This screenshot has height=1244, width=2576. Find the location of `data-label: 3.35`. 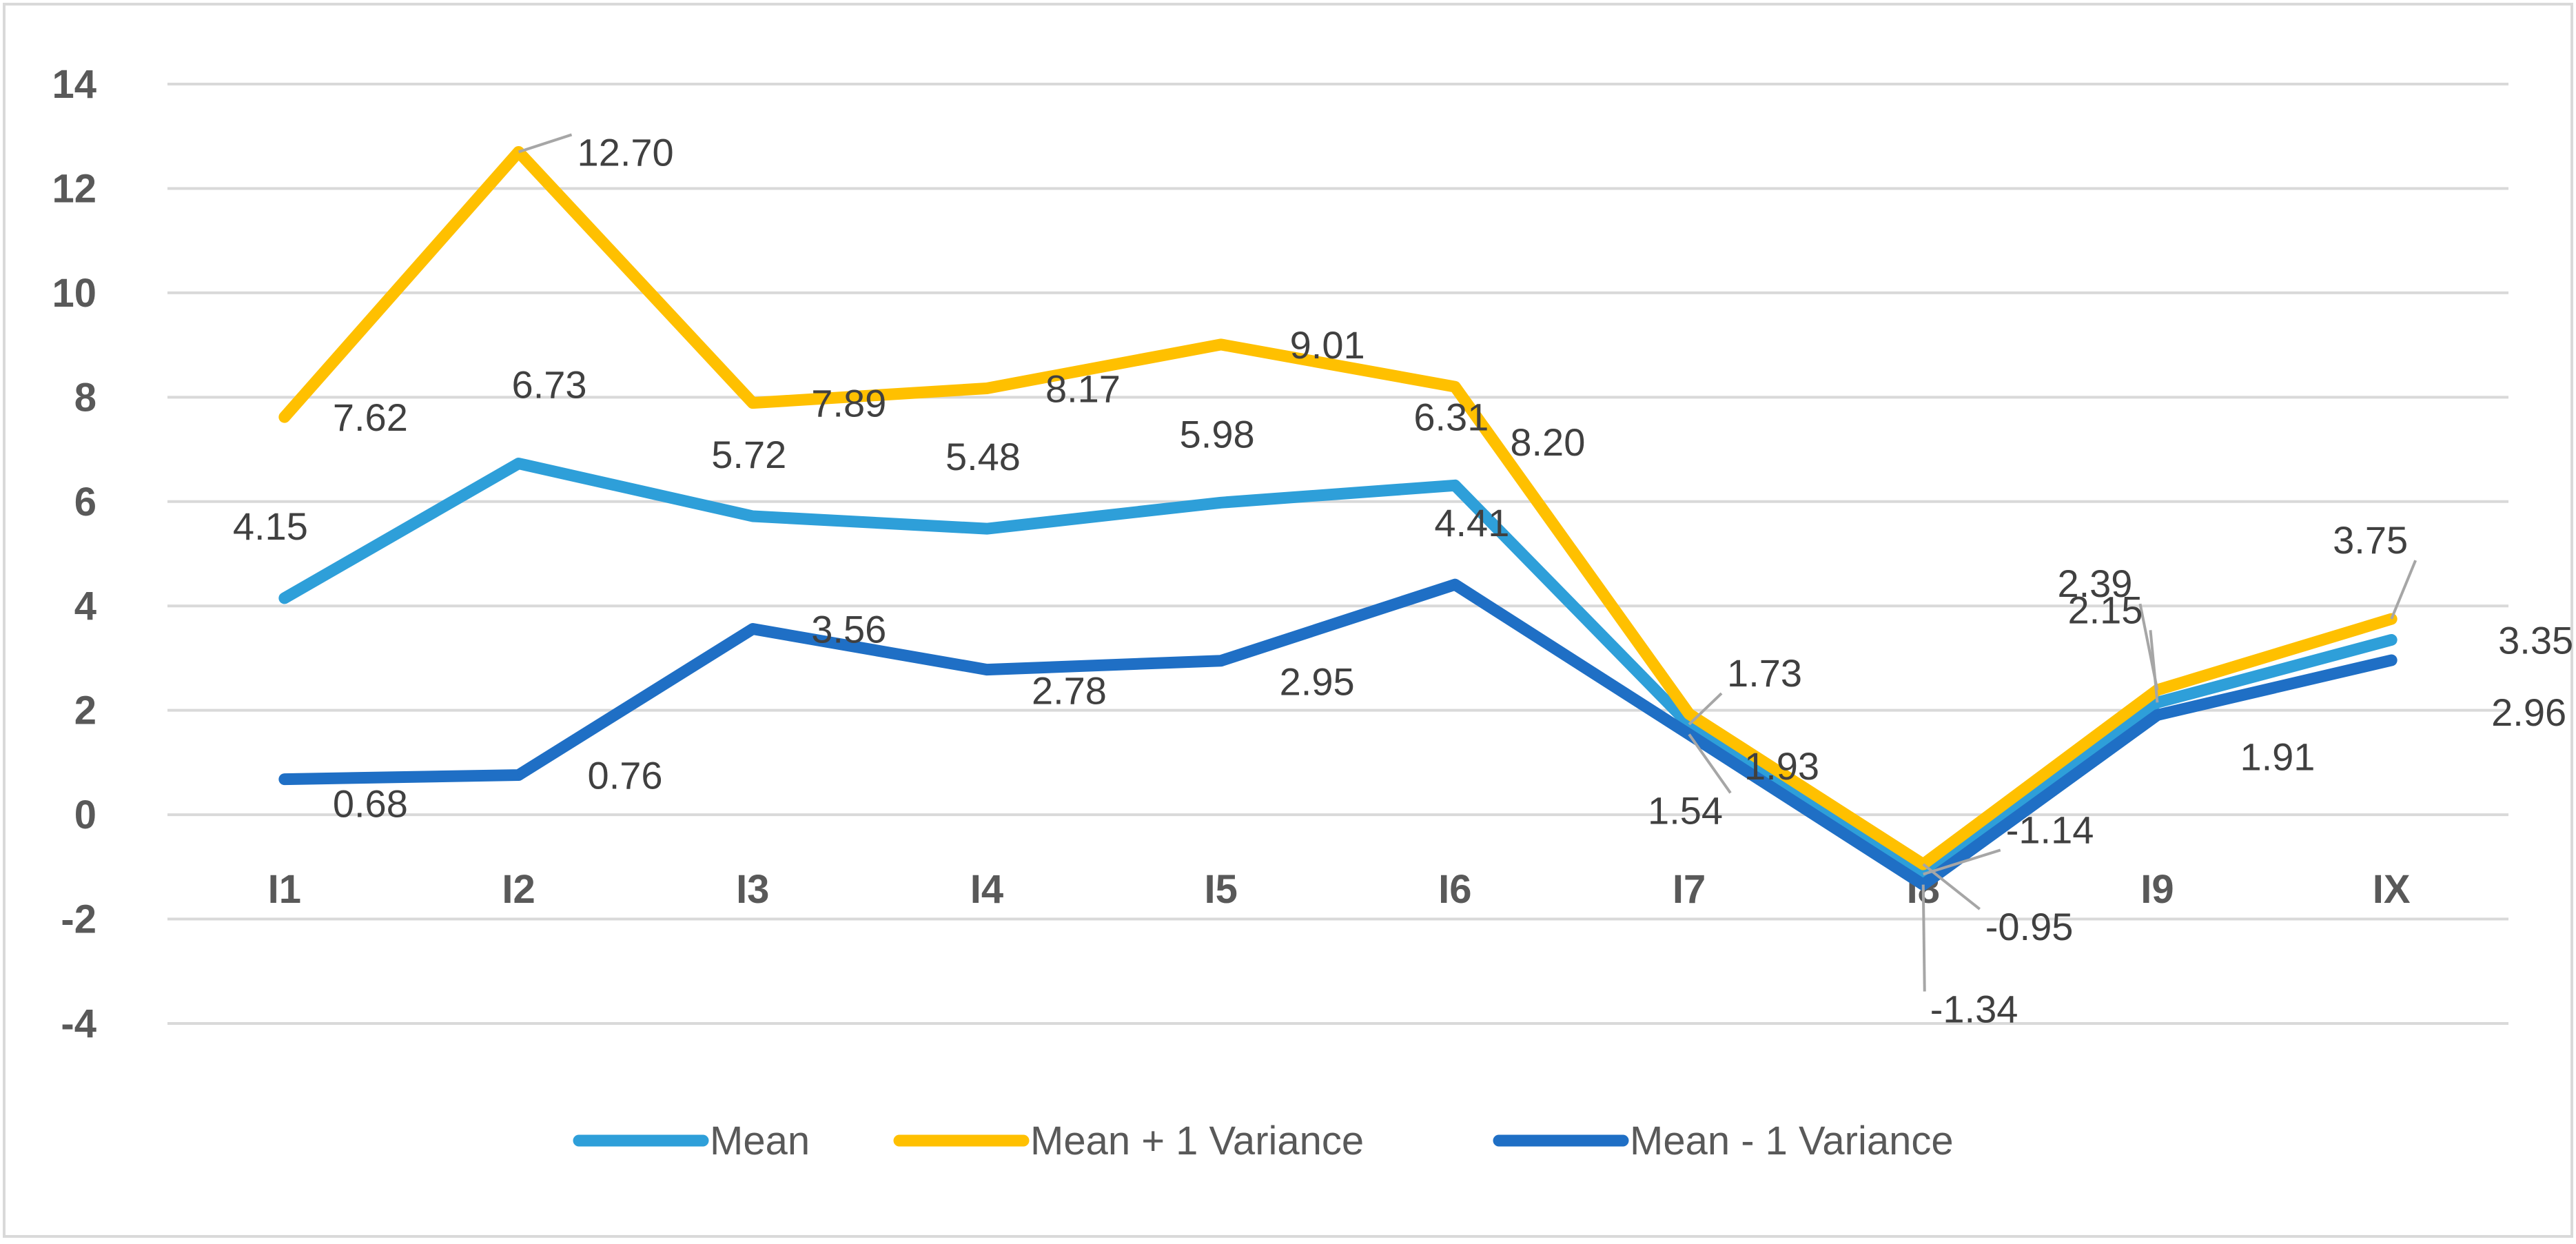

data-label: 3.35 is located at coordinates (2535, 640).